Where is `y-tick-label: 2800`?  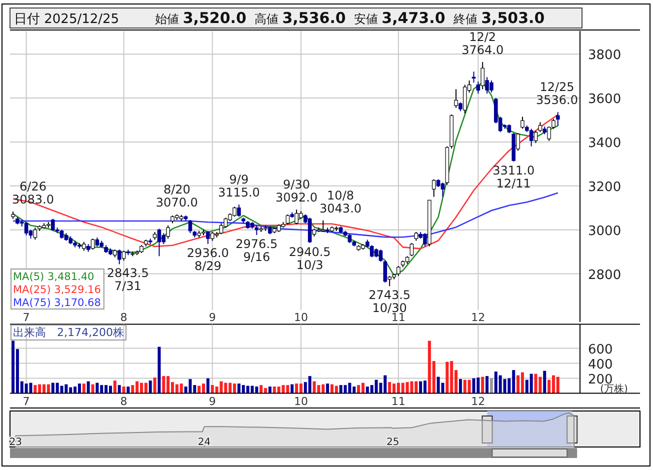 y-tick-label: 2800 is located at coordinates (605, 275).